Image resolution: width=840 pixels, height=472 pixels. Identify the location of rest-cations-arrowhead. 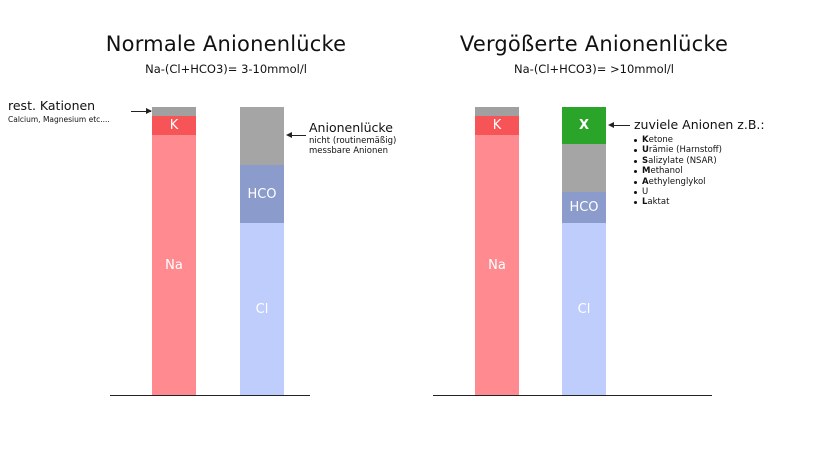
(149, 111).